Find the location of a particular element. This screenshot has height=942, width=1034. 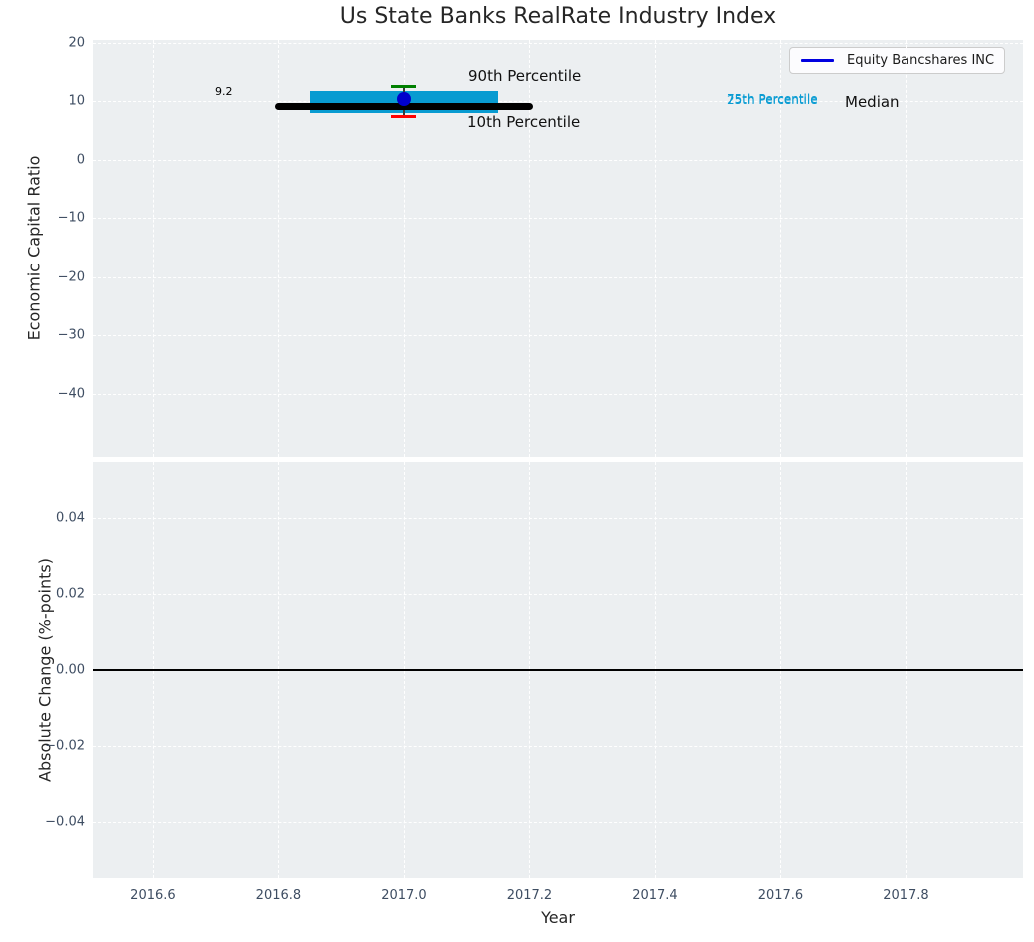

x-tick-label: 2017.6 is located at coordinates (780, 895).